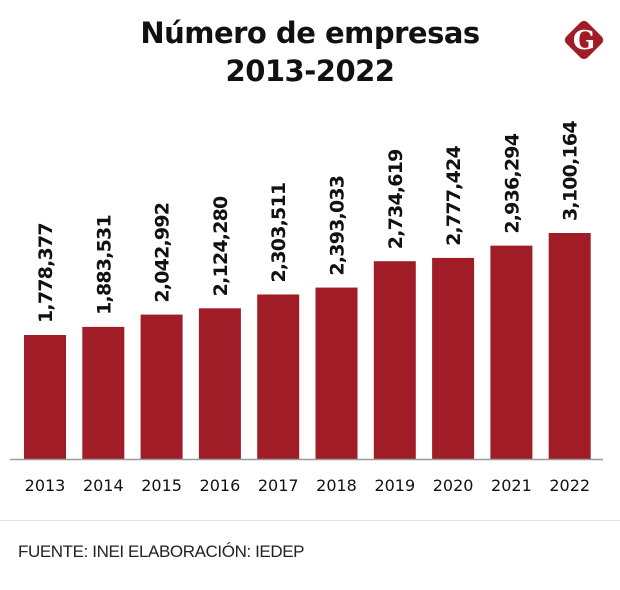 This screenshot has width=620, height=590. I want to click on bar-2019, so click(394, 360).